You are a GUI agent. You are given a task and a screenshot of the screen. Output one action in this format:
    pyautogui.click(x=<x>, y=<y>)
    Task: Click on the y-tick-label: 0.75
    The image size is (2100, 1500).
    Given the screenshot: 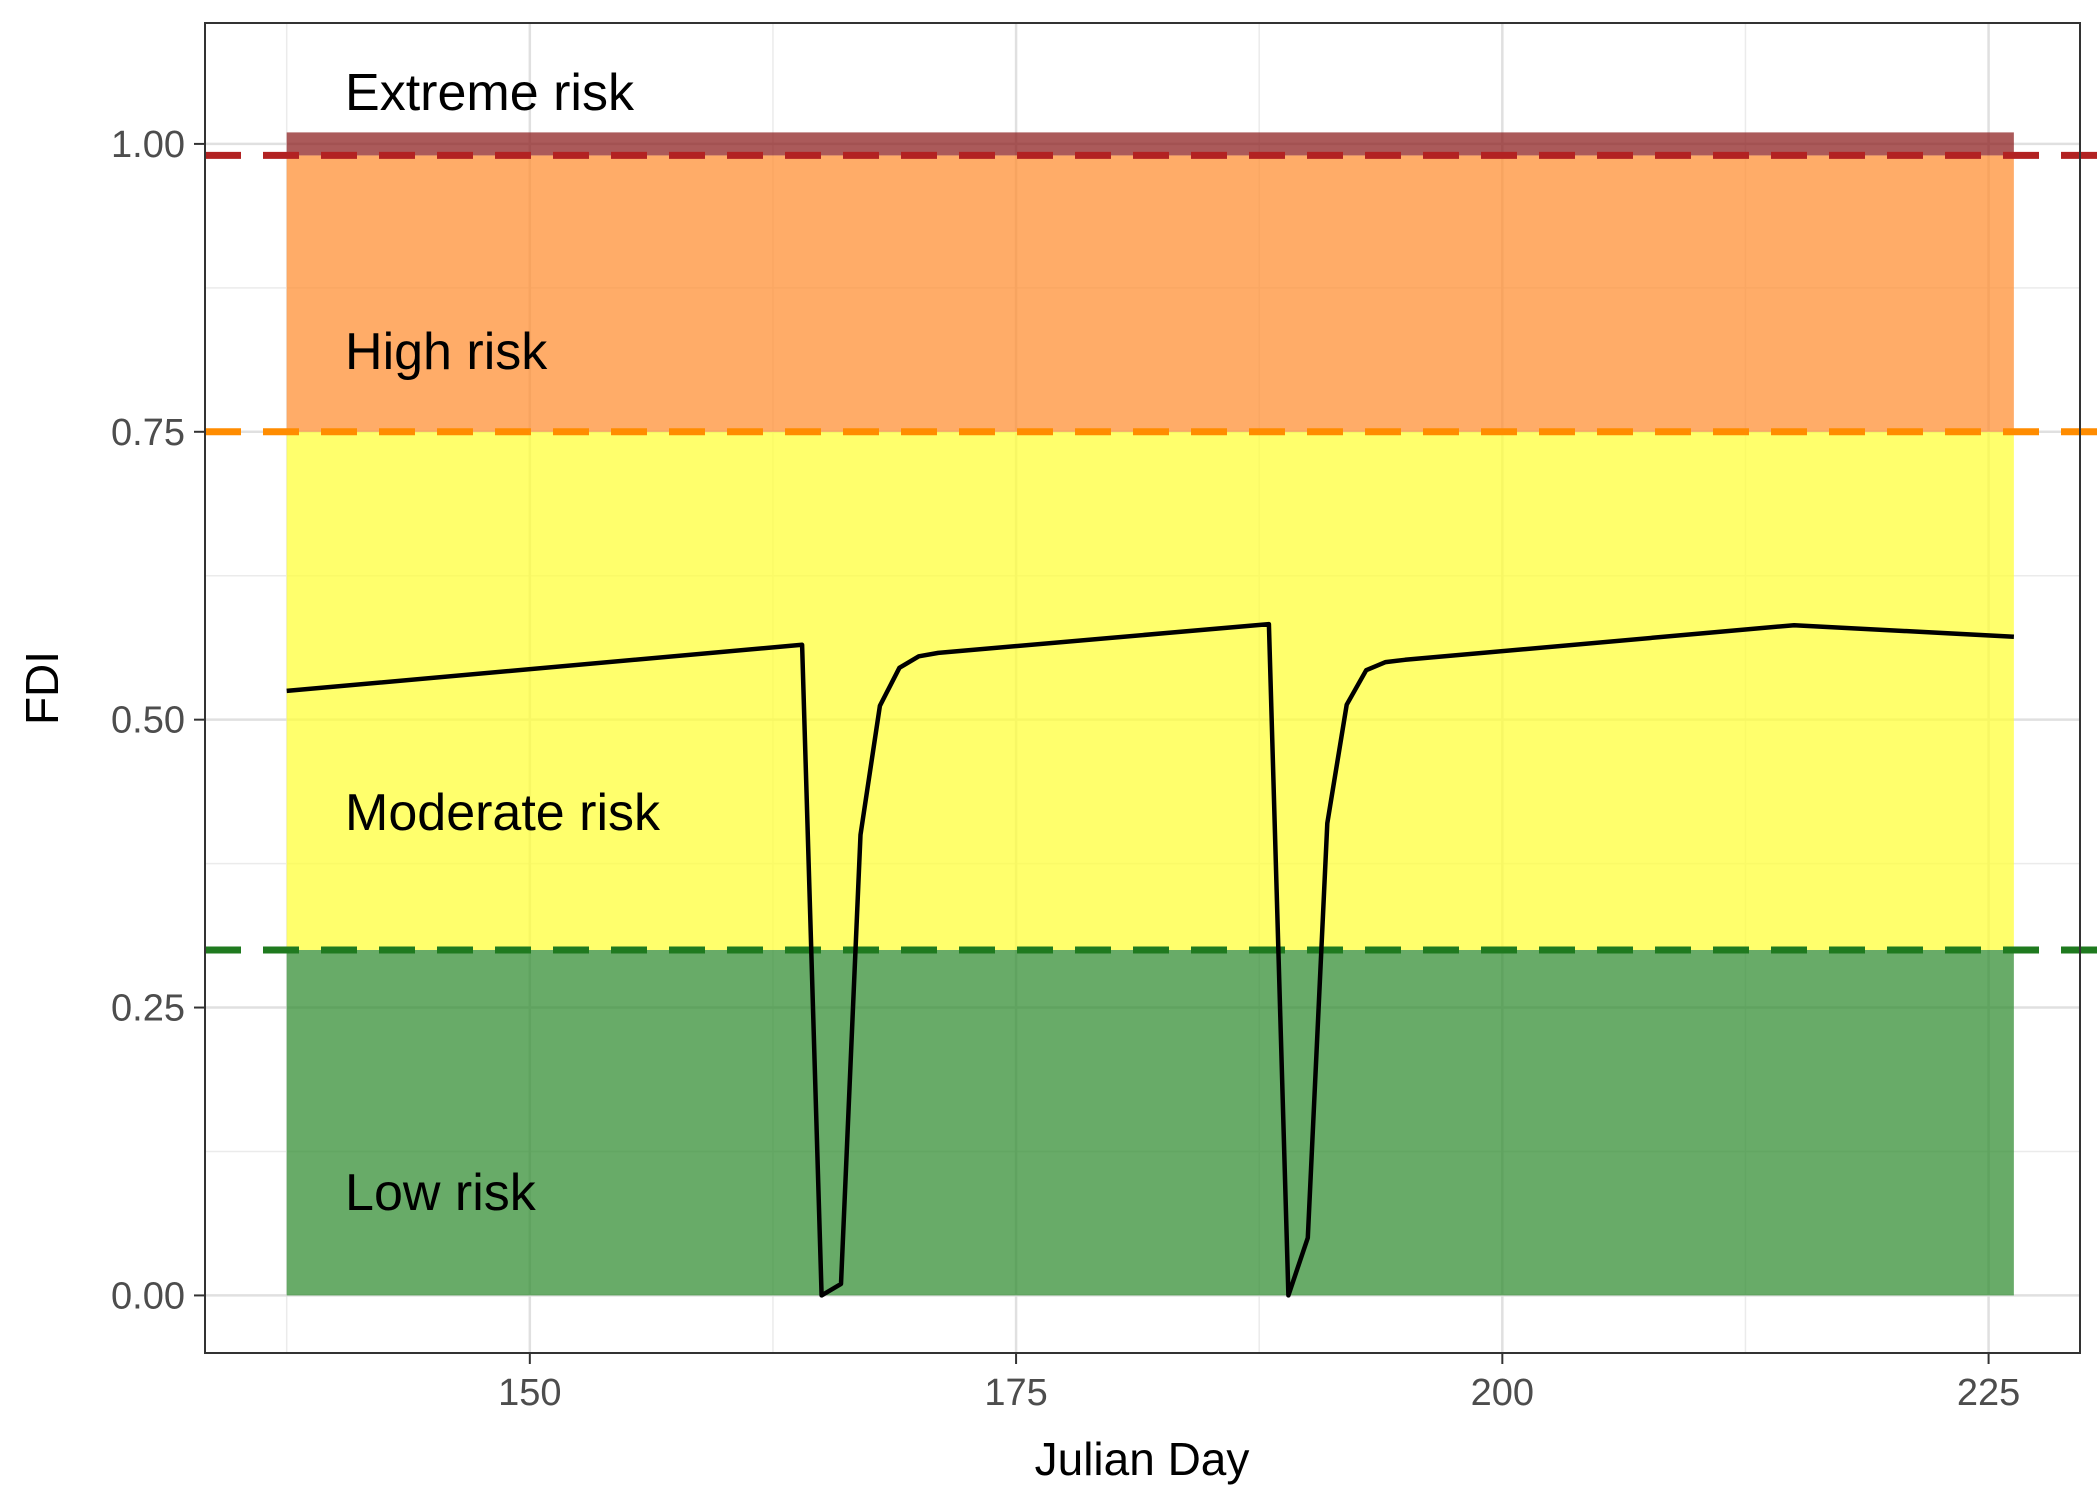 What is the action you would take?
    pyautogui.click(x=148, y=433)
    